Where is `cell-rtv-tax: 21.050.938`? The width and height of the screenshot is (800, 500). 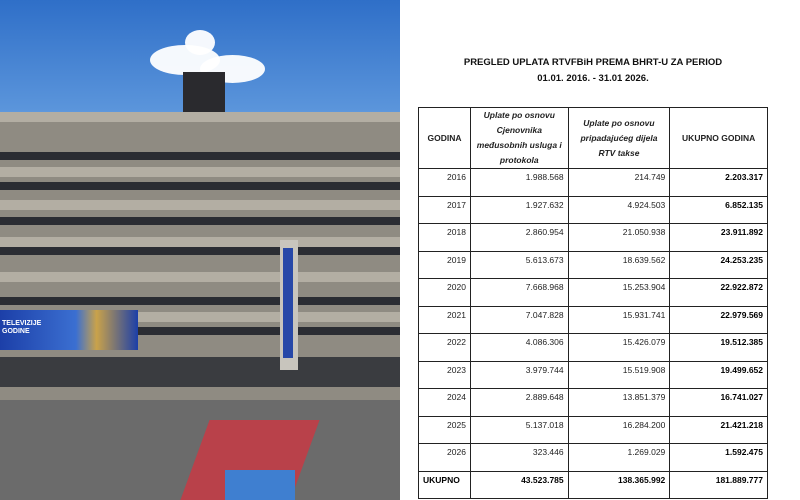
cell-rtv-tax: 21.050.938 is located at coordinates (619, 237).